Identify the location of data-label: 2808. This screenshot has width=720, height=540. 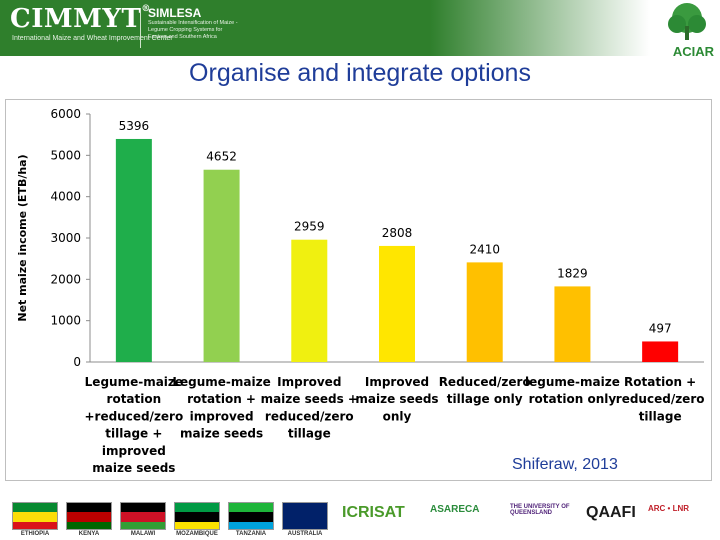
(397, 233).